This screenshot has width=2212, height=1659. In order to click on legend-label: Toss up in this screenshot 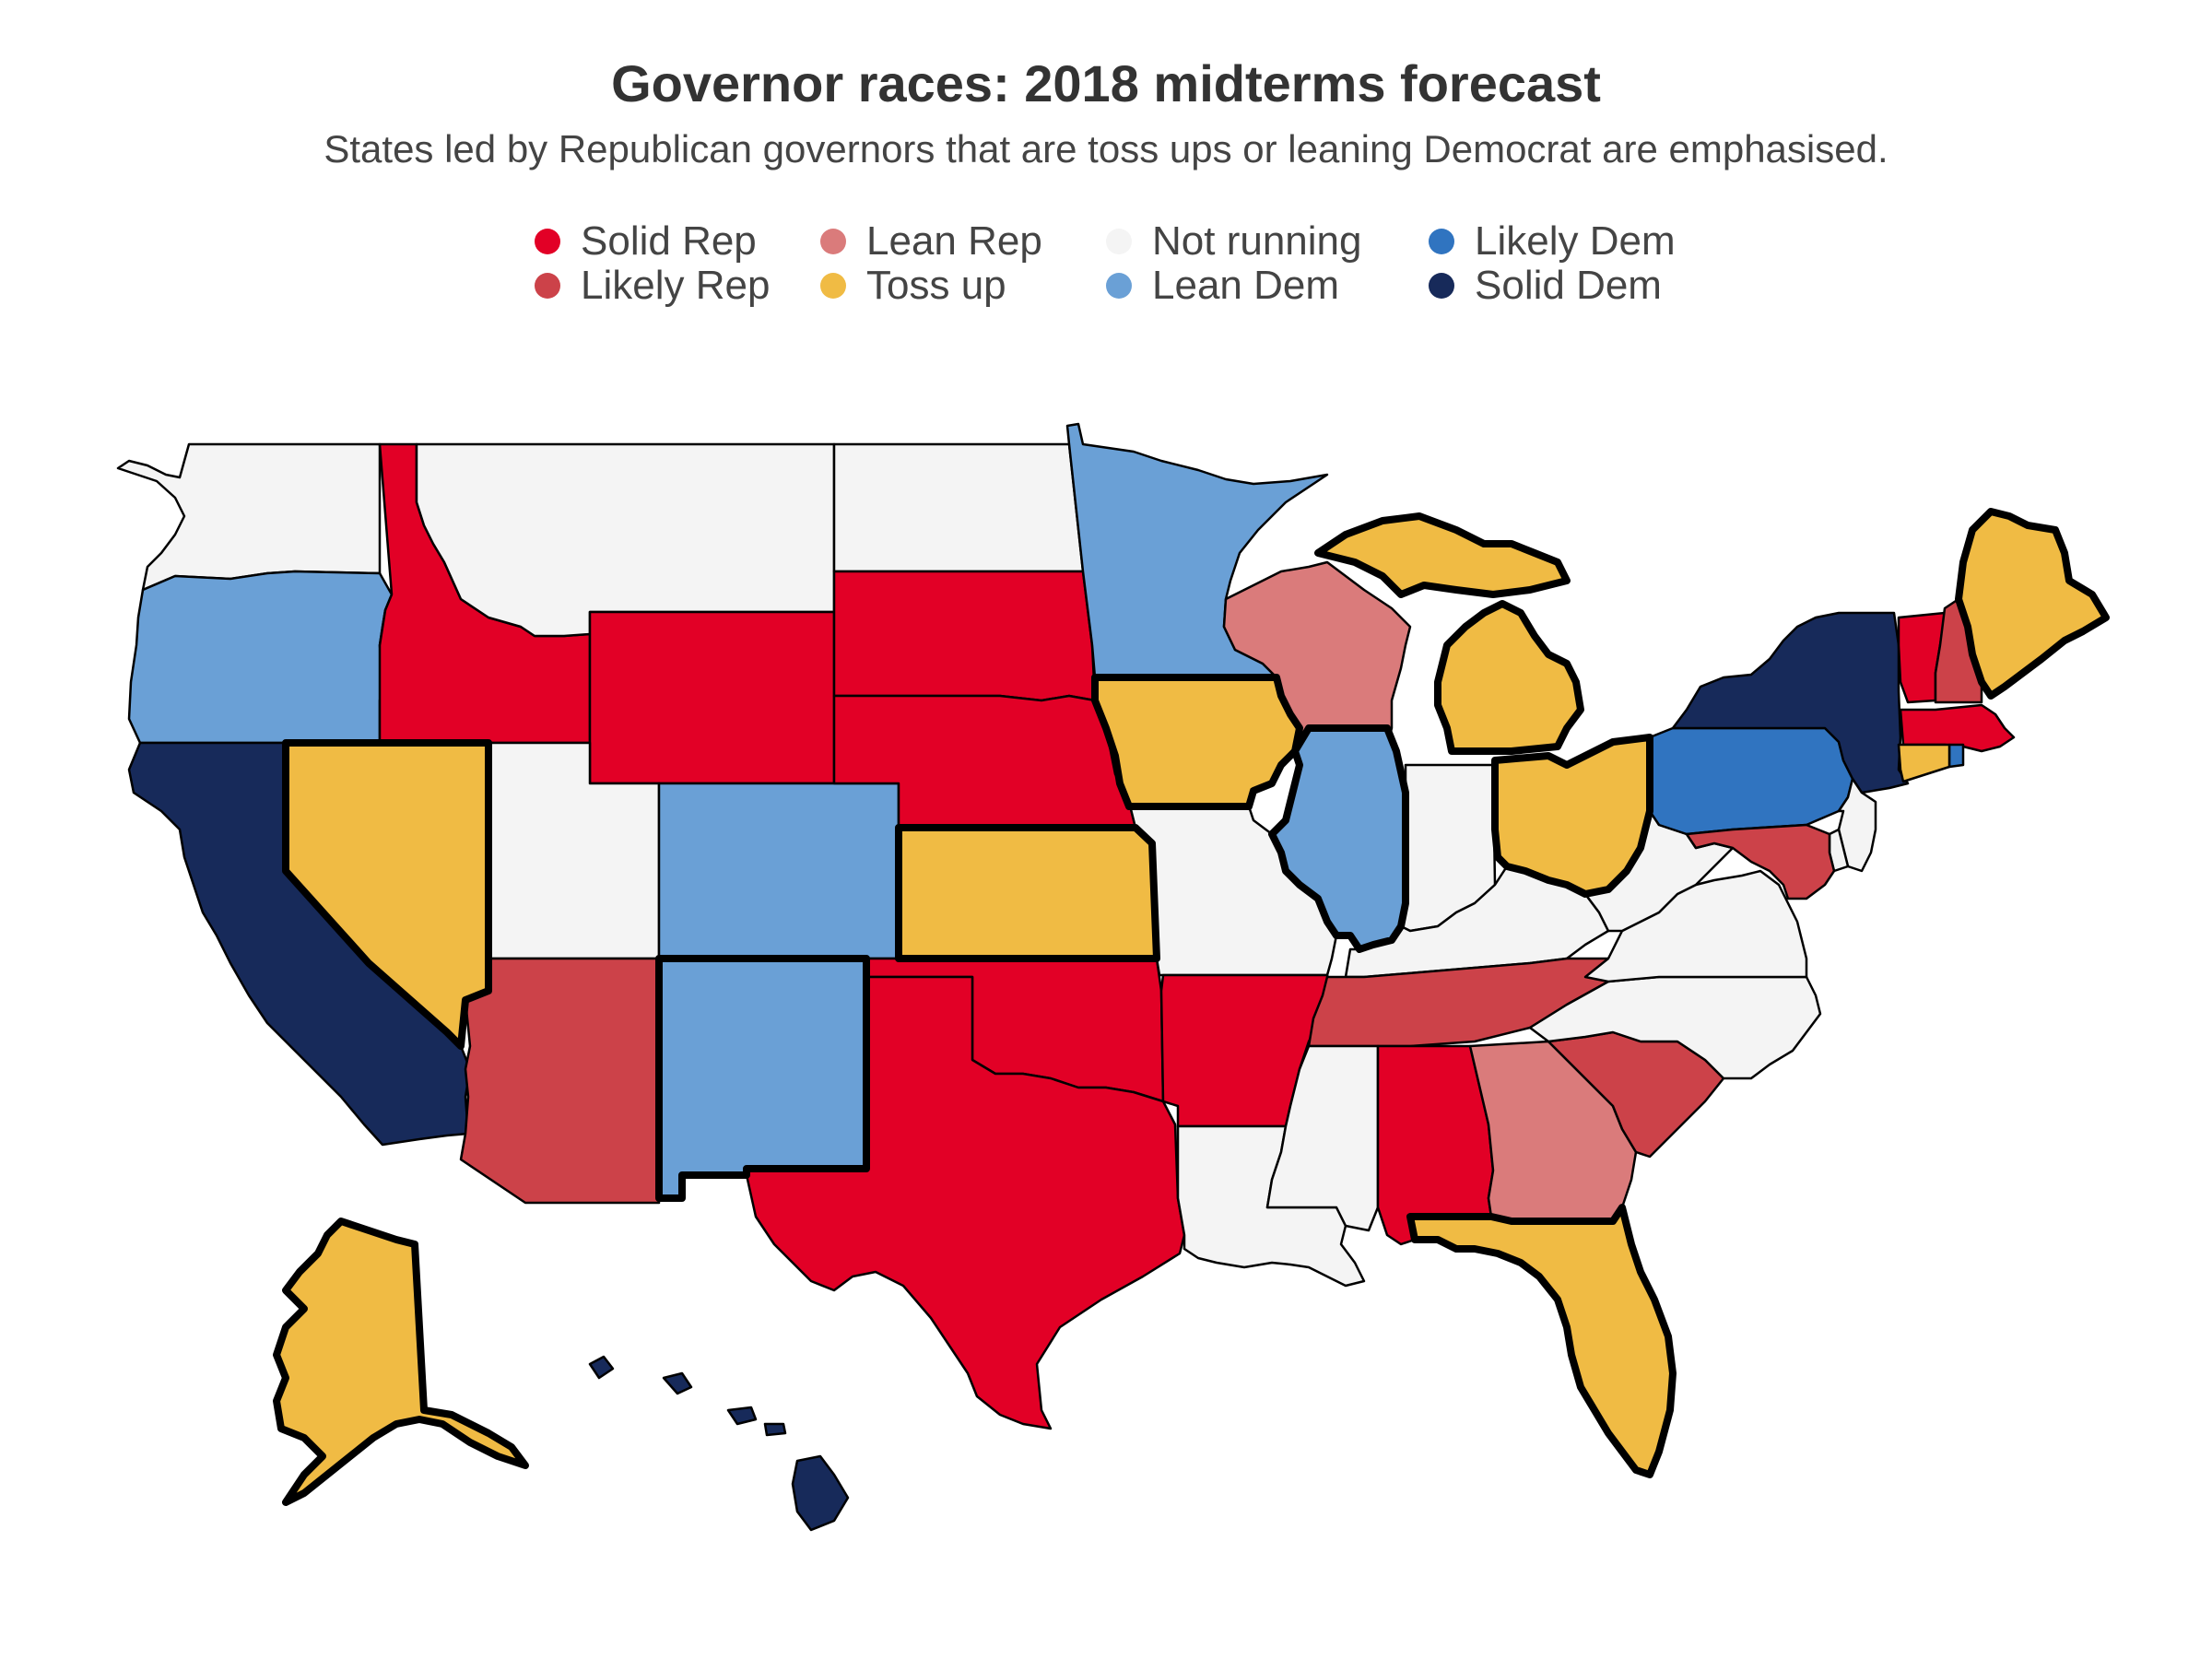, I will do `click(936, 285)`.